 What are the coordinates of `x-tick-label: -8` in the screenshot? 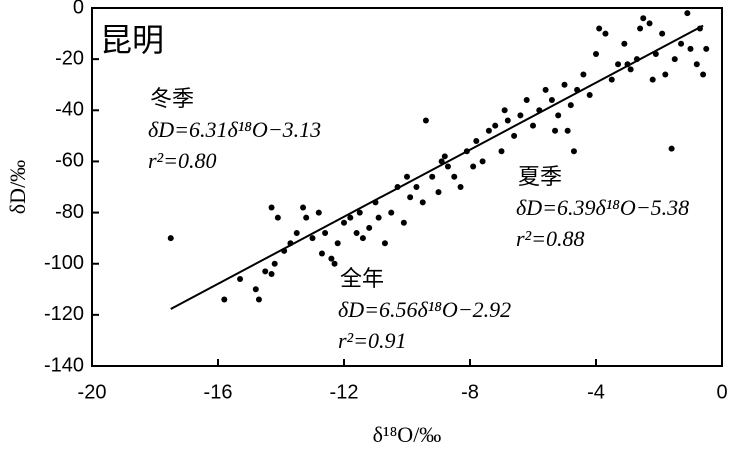 It's located at (470, 392).